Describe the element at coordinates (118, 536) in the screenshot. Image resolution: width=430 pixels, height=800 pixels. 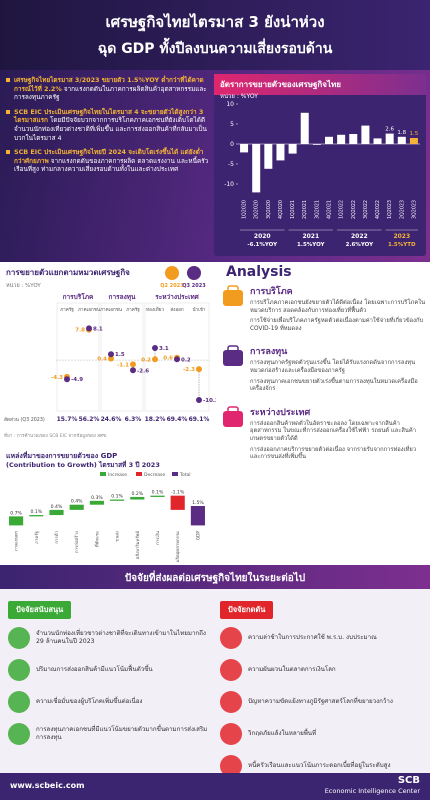
I see `x-tick-label: ขนส่ง` at that location.